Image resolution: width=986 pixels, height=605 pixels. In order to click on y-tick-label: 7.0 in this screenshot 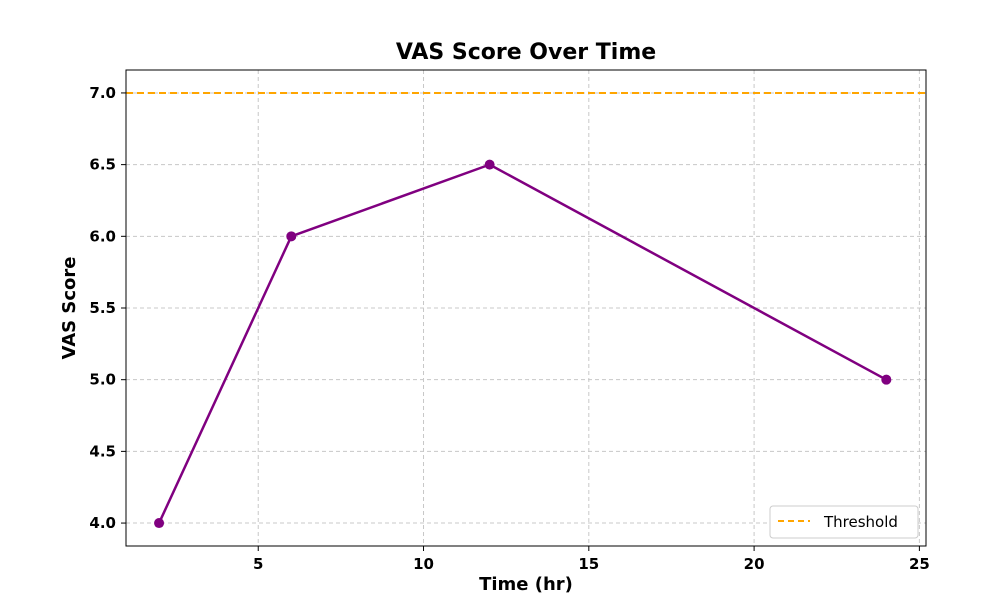, I will do `click(102, 93)`.